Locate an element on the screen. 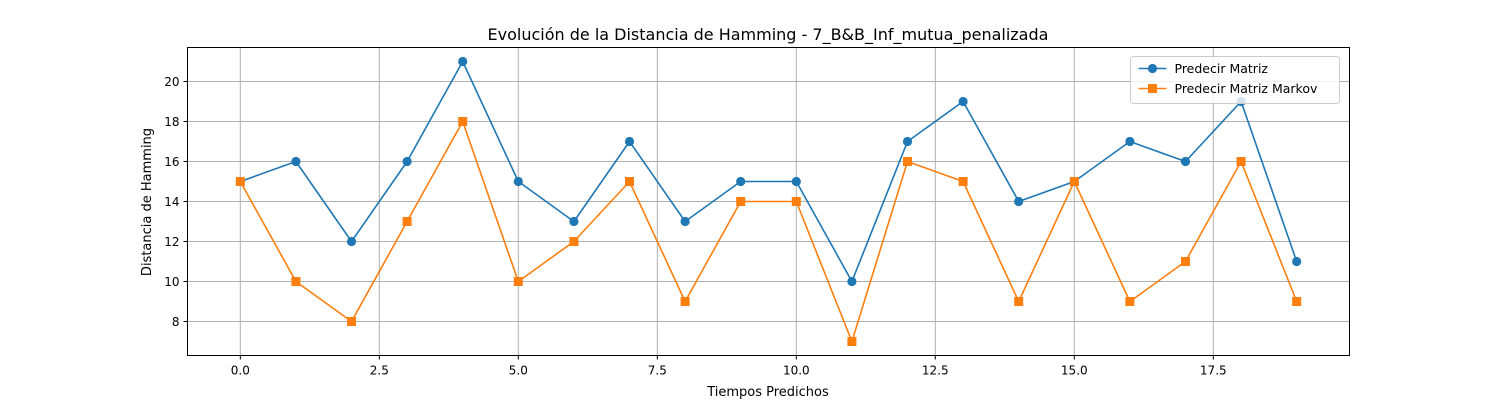 Image resolution: width=1500 pixels, height=400 pixels. y-tick-label: 16 is located at coordinates (171, 162).